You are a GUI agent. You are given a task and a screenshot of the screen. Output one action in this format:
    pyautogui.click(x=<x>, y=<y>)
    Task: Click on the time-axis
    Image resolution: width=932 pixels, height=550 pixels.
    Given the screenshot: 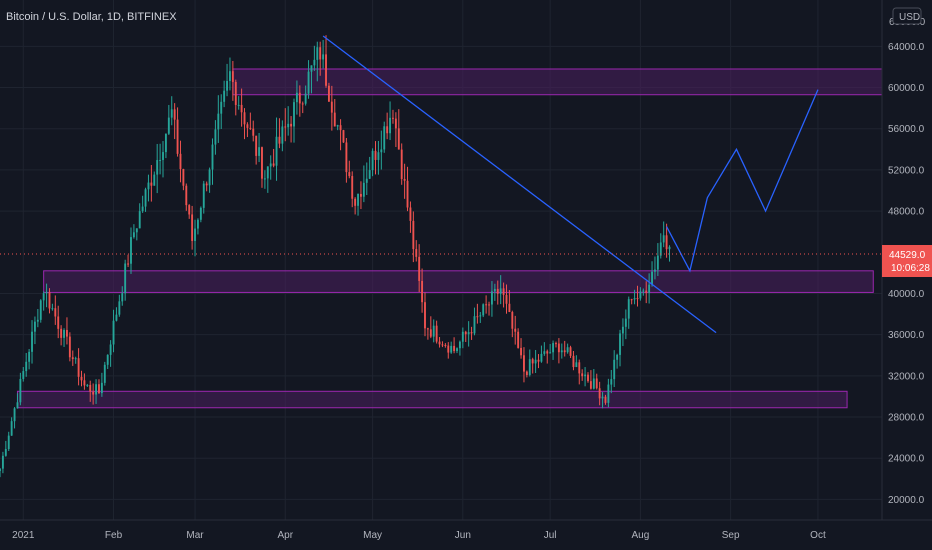 What is the action you would take?
    pyautogui.click(x=466, y=535)
    